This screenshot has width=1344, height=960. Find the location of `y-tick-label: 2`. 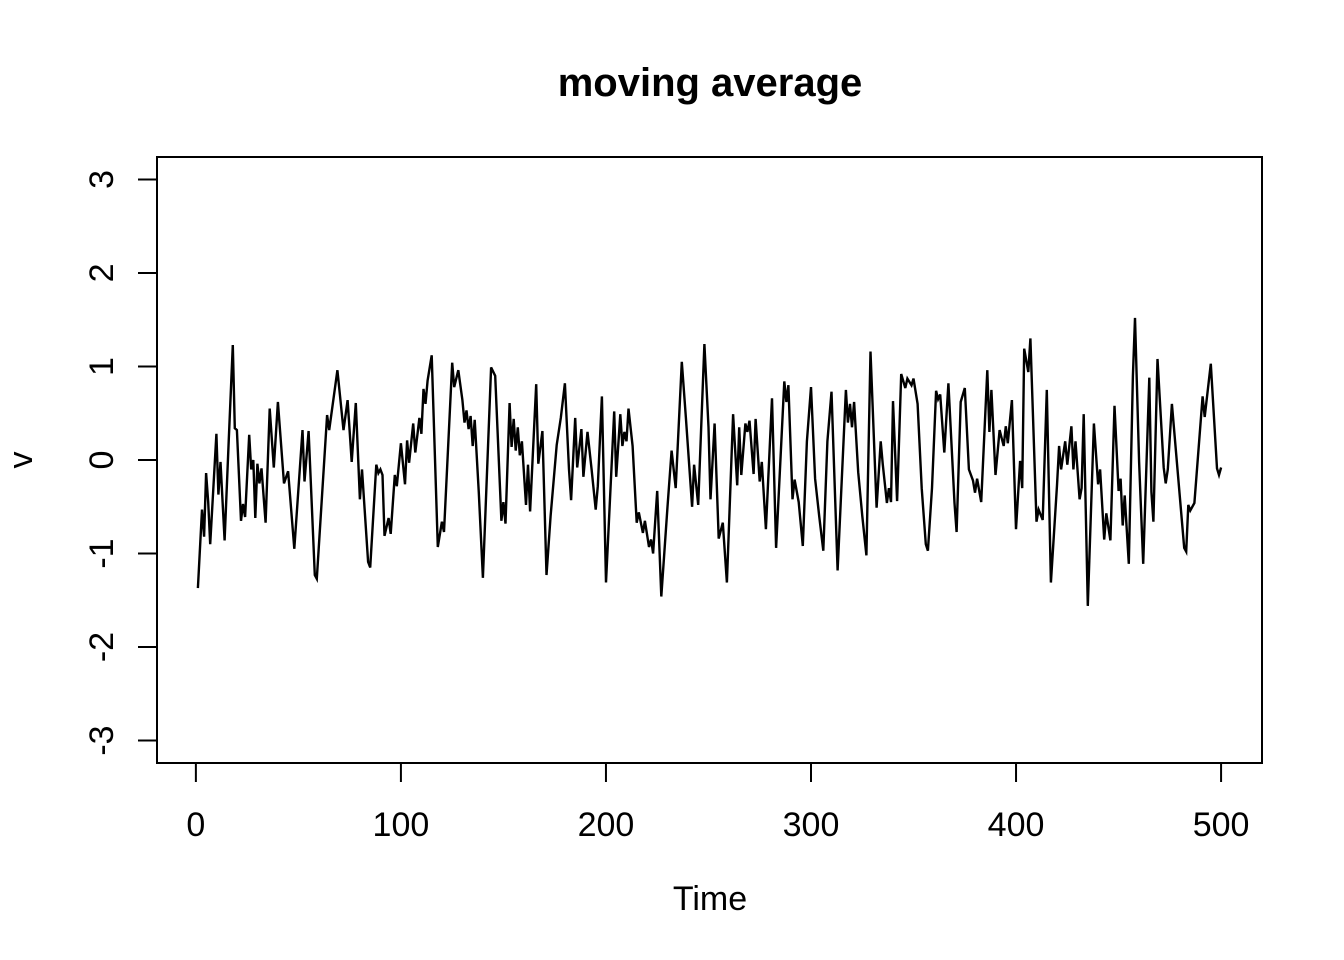

y-tick-label: 2 is located at coordinates (102, 273).